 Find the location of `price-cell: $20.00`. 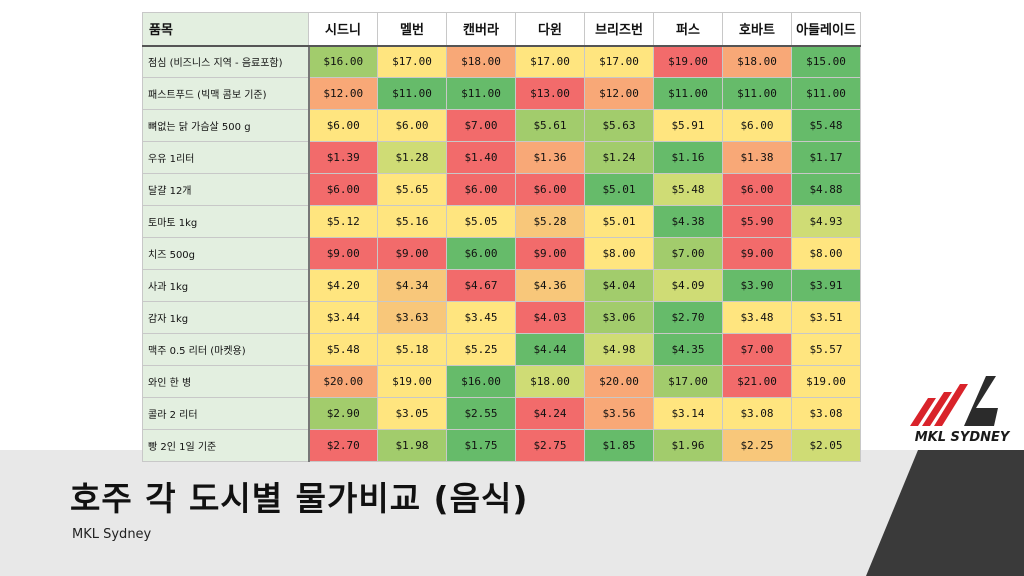

price-cell: $20.00 is located at coordinates (619, 381).